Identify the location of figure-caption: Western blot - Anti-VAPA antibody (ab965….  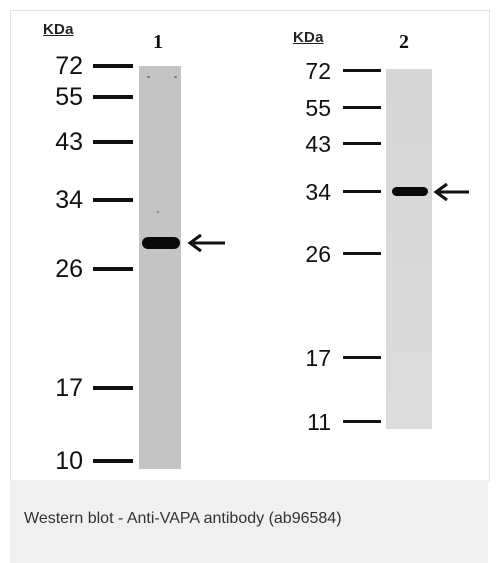
(249, 521).